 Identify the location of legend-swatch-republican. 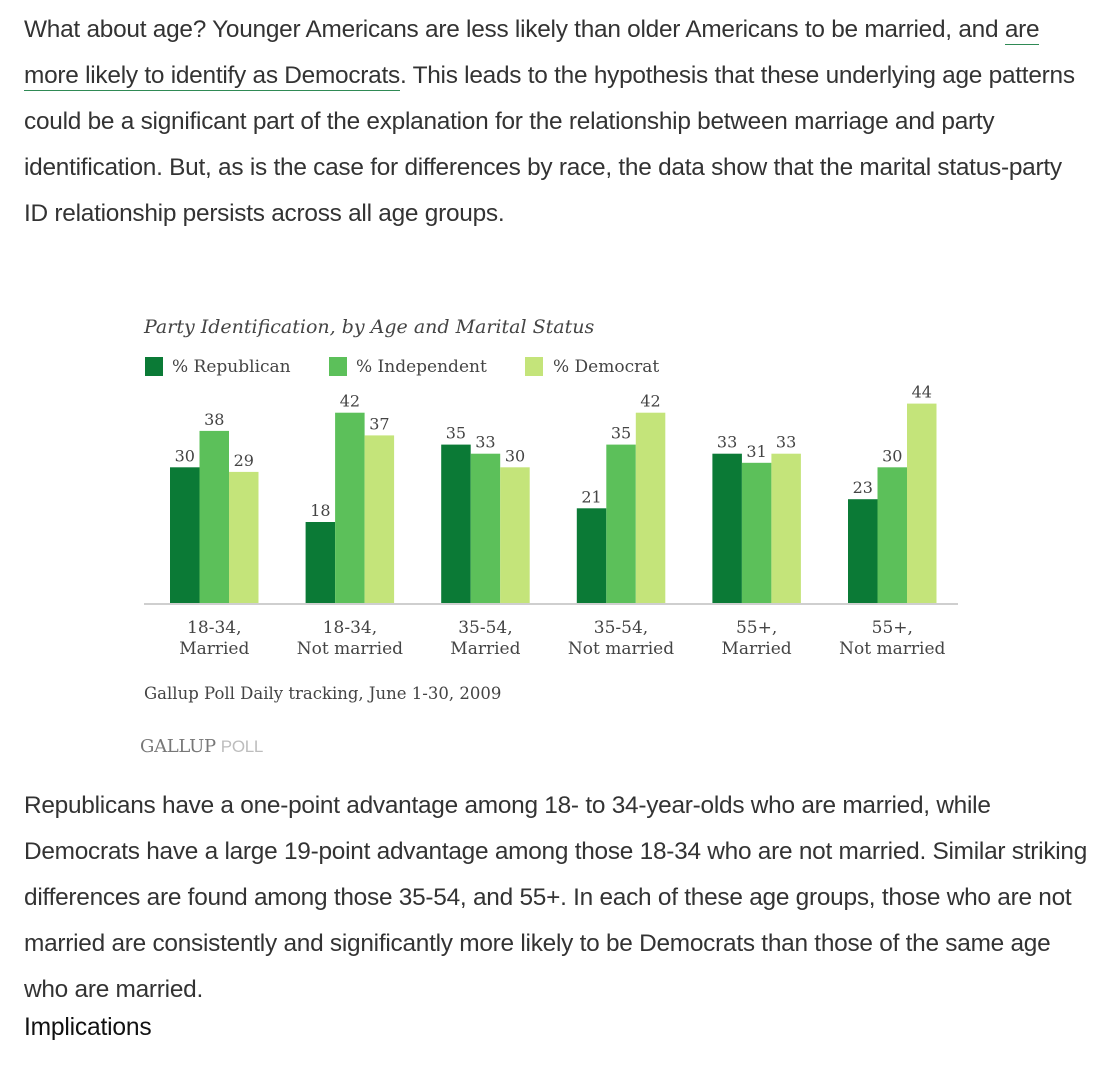
(154, 366).